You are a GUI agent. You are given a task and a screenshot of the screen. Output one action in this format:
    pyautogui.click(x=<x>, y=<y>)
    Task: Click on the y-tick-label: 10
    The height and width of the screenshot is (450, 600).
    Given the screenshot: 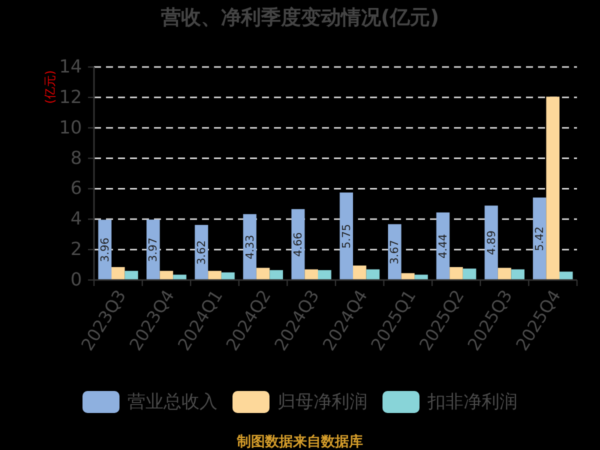 What is the action you would take?
    pyautogui.click(x=70, y=127)
    